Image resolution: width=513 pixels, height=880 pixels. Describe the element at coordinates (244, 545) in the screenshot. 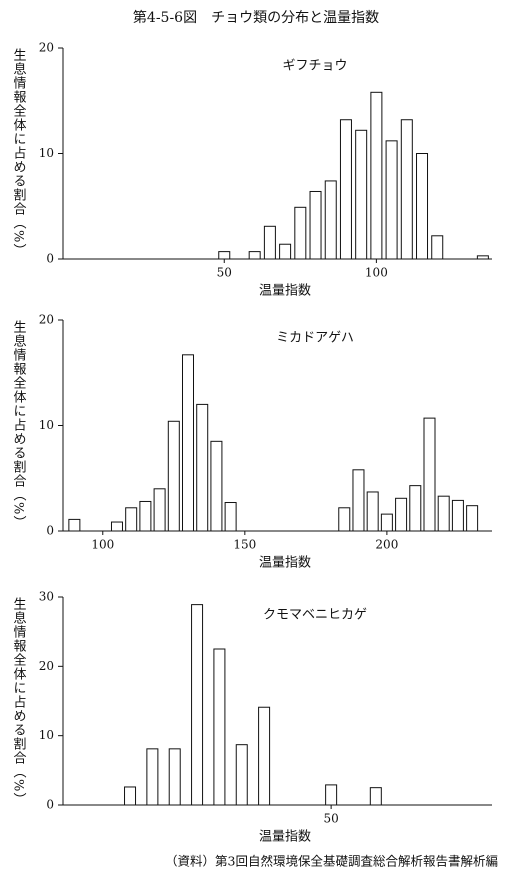

I see `x-tick-label: 150` at that location.